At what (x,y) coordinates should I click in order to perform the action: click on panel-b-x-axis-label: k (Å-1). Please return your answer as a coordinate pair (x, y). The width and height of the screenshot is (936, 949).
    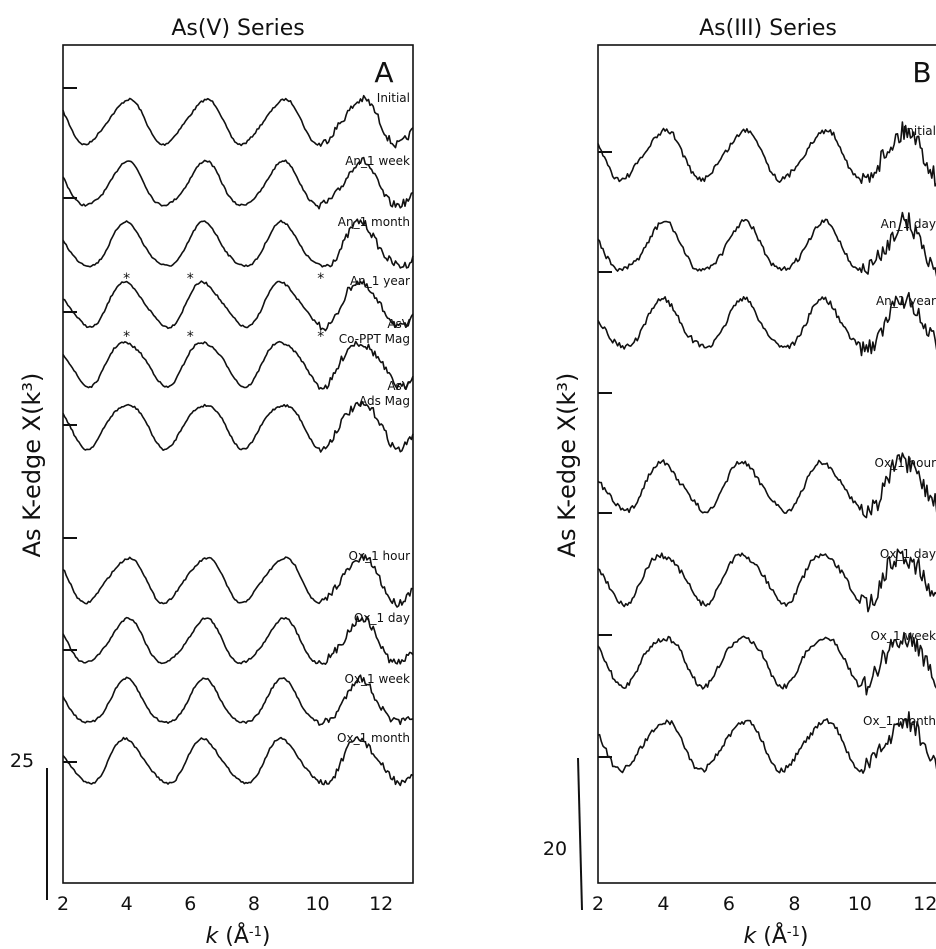
    Looking at the image, I should click on (776, 935).